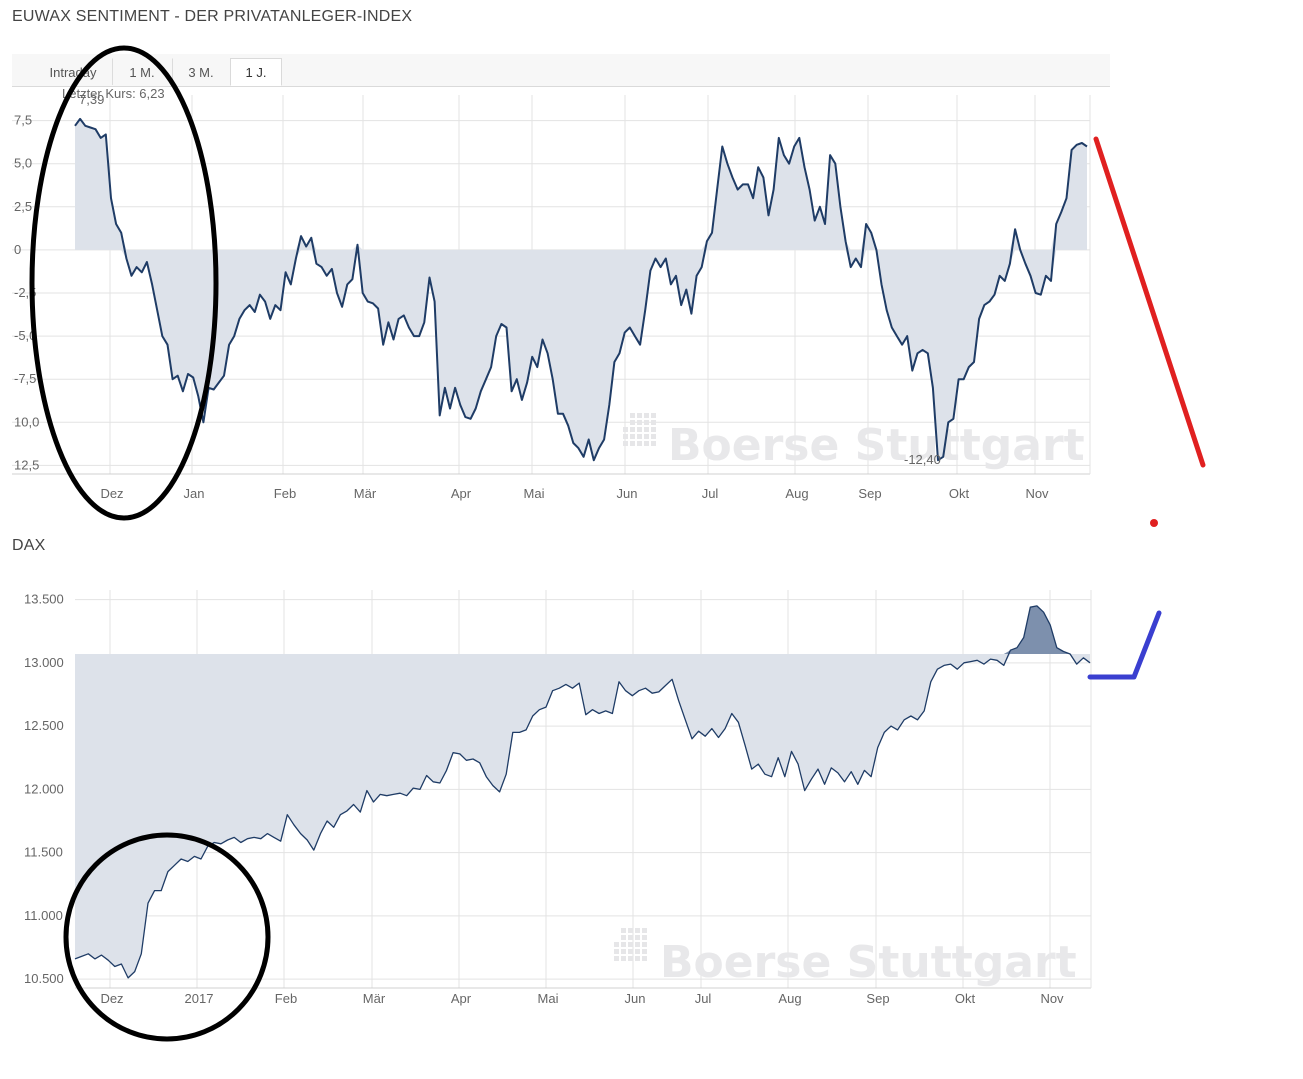  What do you see at coordinates (845, 958) in the screenshot?
I see `dax-watermark: Boerse Stuttgart` at bounding box center [845, 958].